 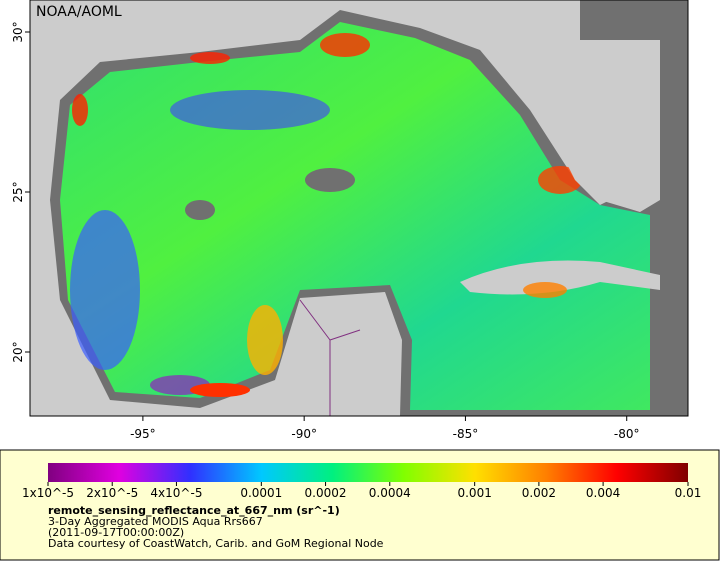 I want to click on lon-label: -95°, so click(x=143, y=434).